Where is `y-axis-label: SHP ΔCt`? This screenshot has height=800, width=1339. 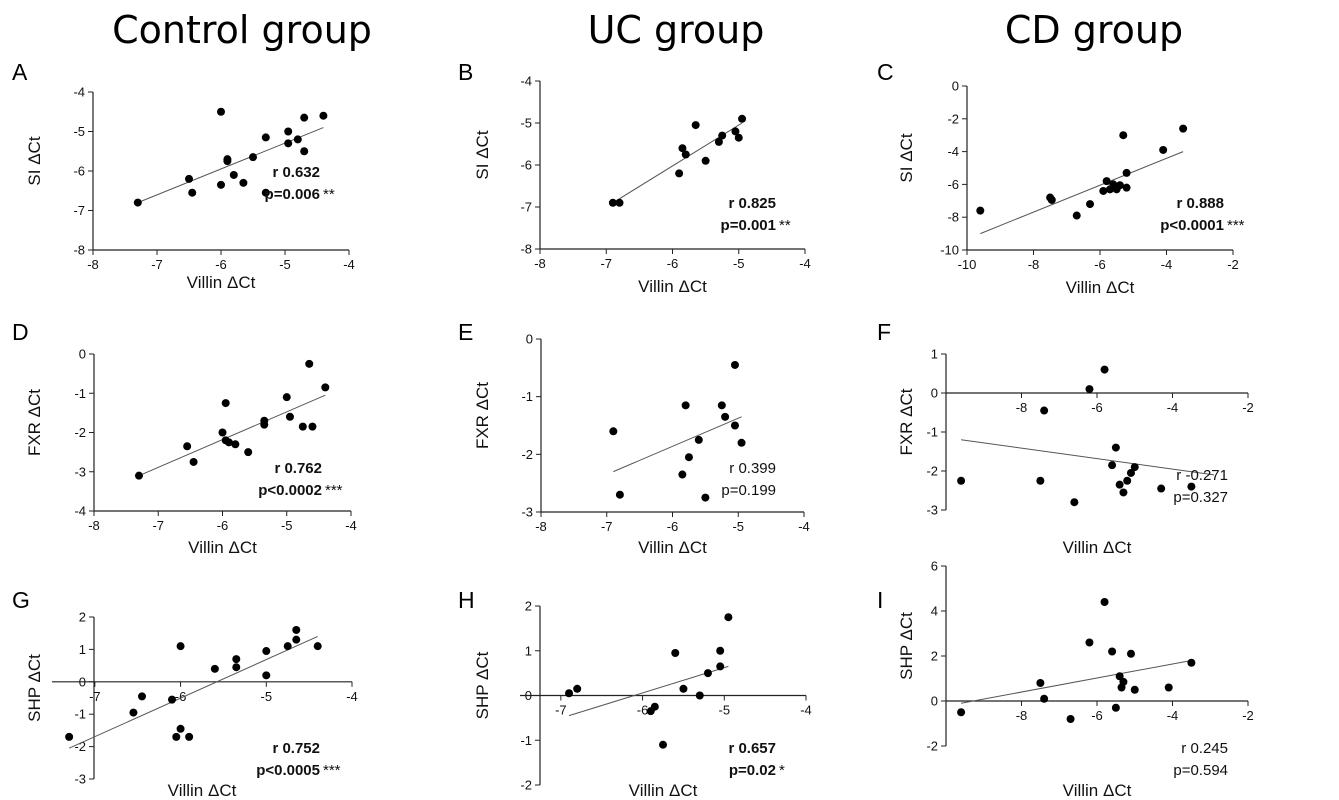 y-axis-label: SHP ΔCt is located at coordinates (906, 646).